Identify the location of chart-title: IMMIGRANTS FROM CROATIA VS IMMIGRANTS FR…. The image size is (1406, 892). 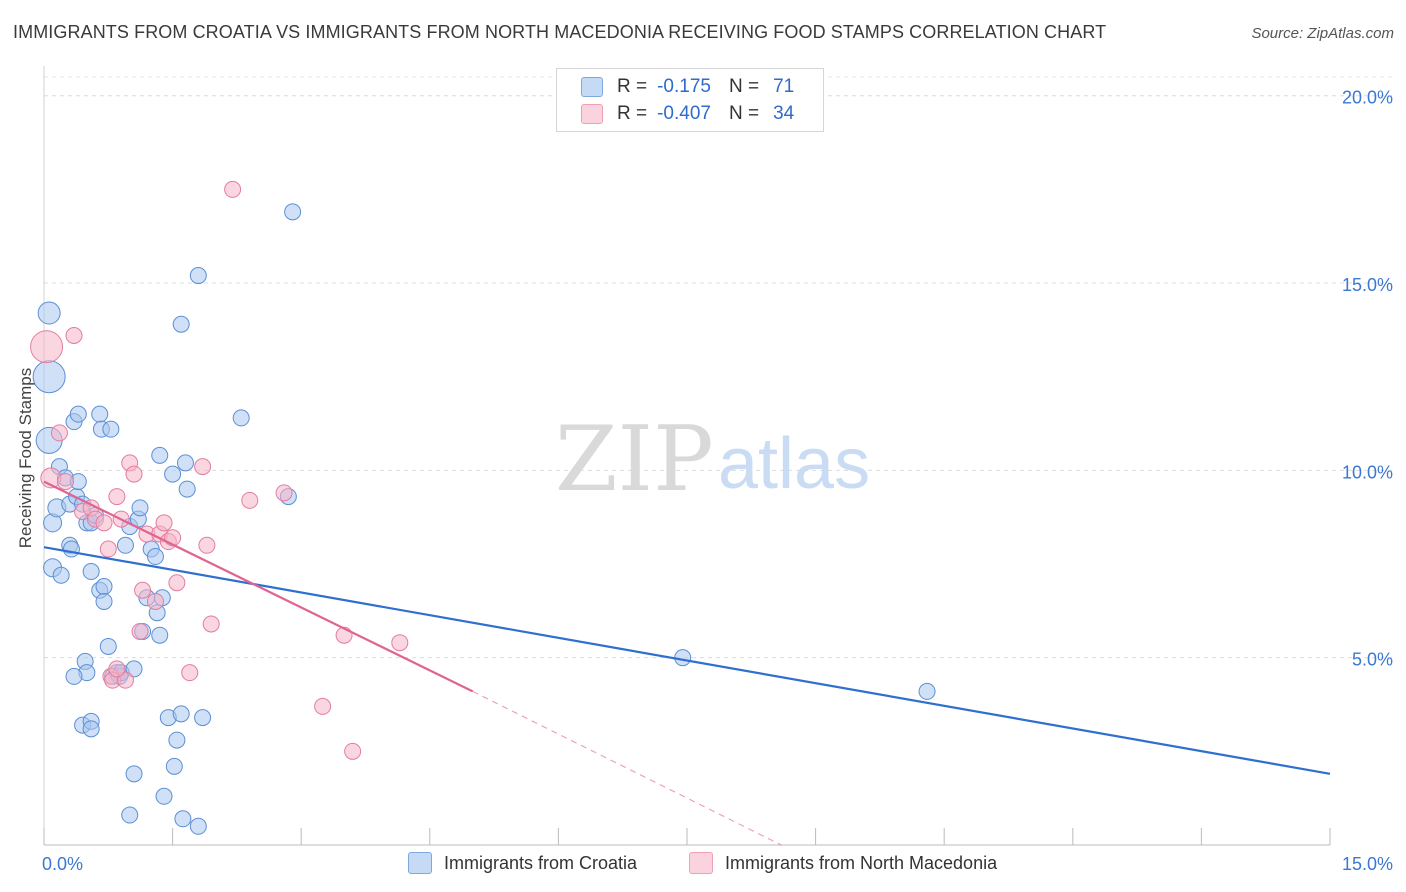
(560, 32).